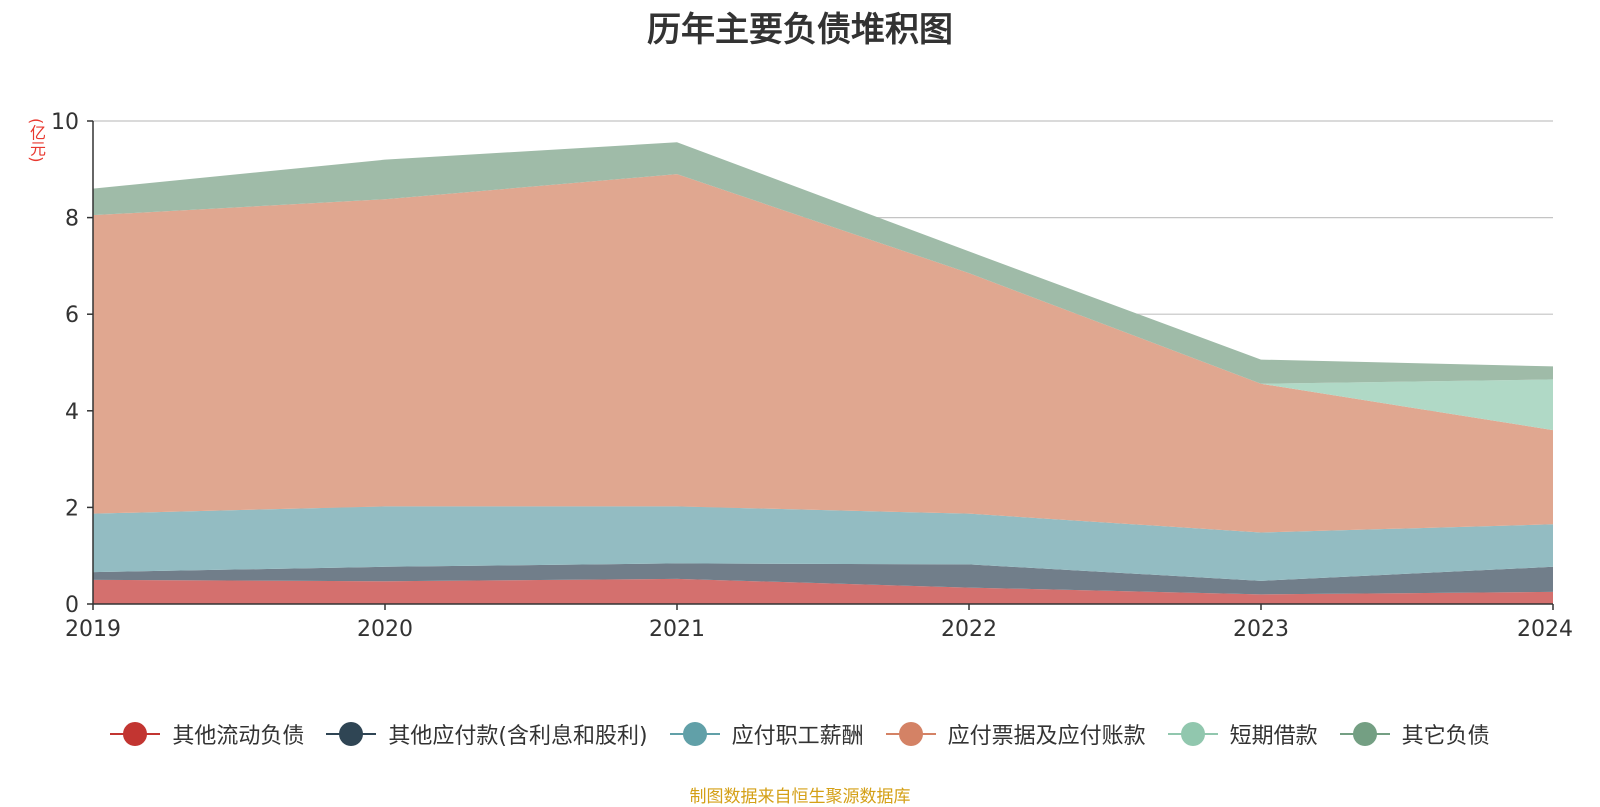 This screenshot has width=1600, height=807. I want to click on legend-label: 应付职工薪酬, so click(797, 736).